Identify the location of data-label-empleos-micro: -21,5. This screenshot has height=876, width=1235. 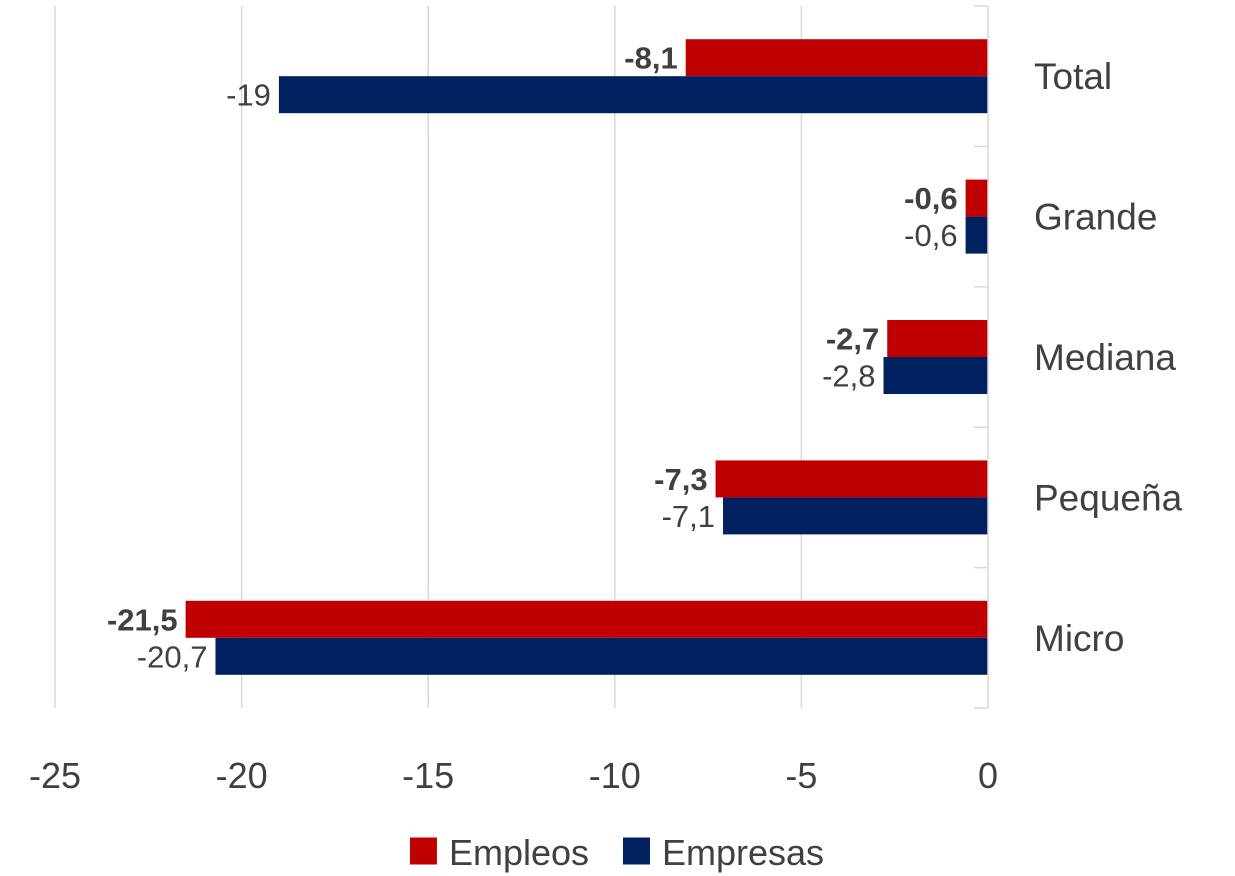
(142, 619).